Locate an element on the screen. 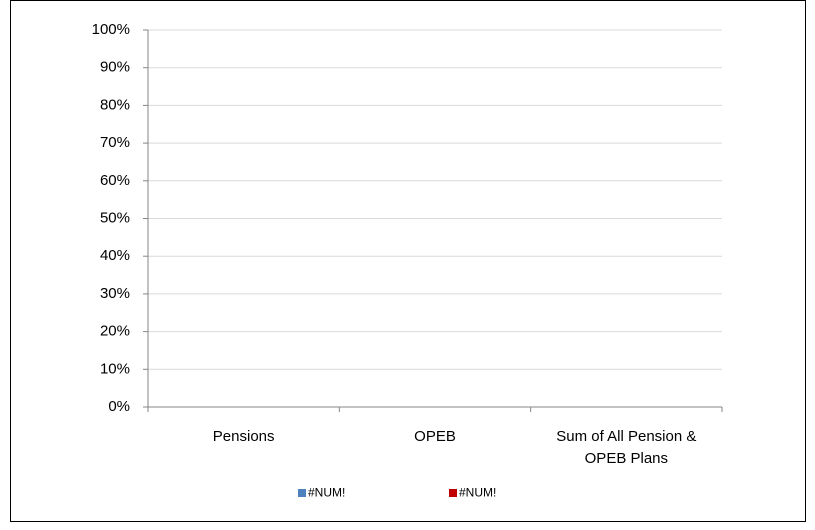  y-tick-label: 60% is located at coordinates (115, 180).